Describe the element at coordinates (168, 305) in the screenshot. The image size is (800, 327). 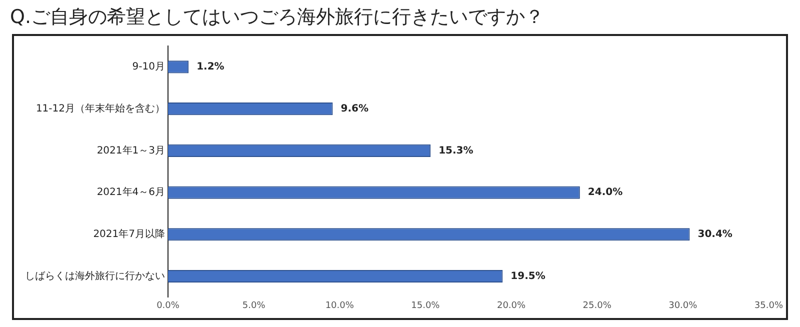
I see `x-tick-label: 0.0%` at that location.